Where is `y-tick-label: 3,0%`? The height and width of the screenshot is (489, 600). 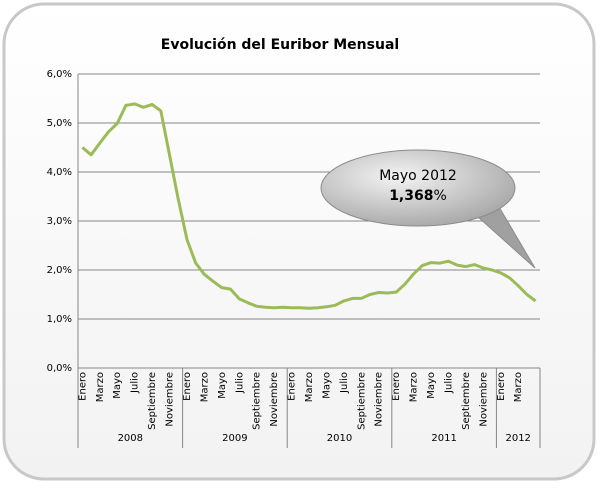
y-tick-label: 3,0% is located at coordinates (59, 221).